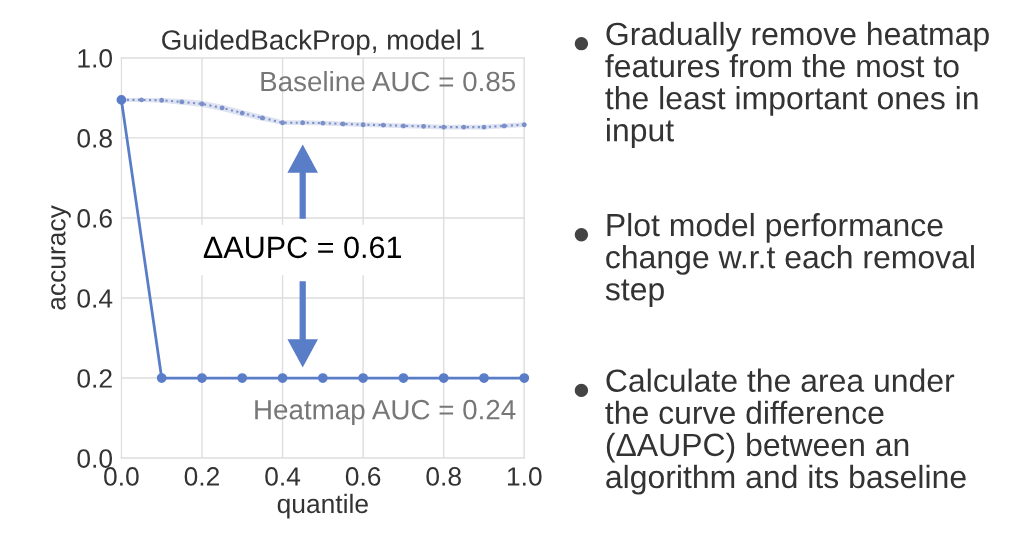 The image size is (1020, 546). What do you see at coordinates (789, 259) in the screenshot?
I see `text: Plot model performance change w.r.t each removal step` at bounding box center [789, 259].